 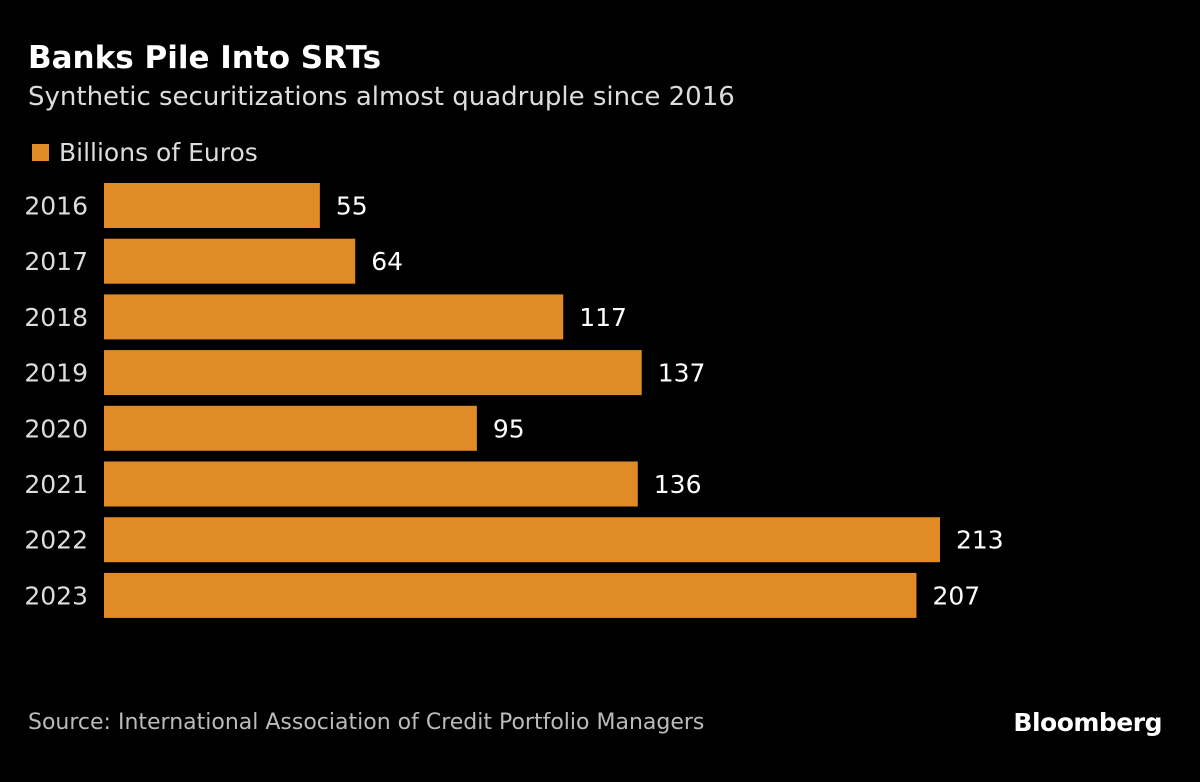 I want to click on bar-2020, so click(x=290, y=428).